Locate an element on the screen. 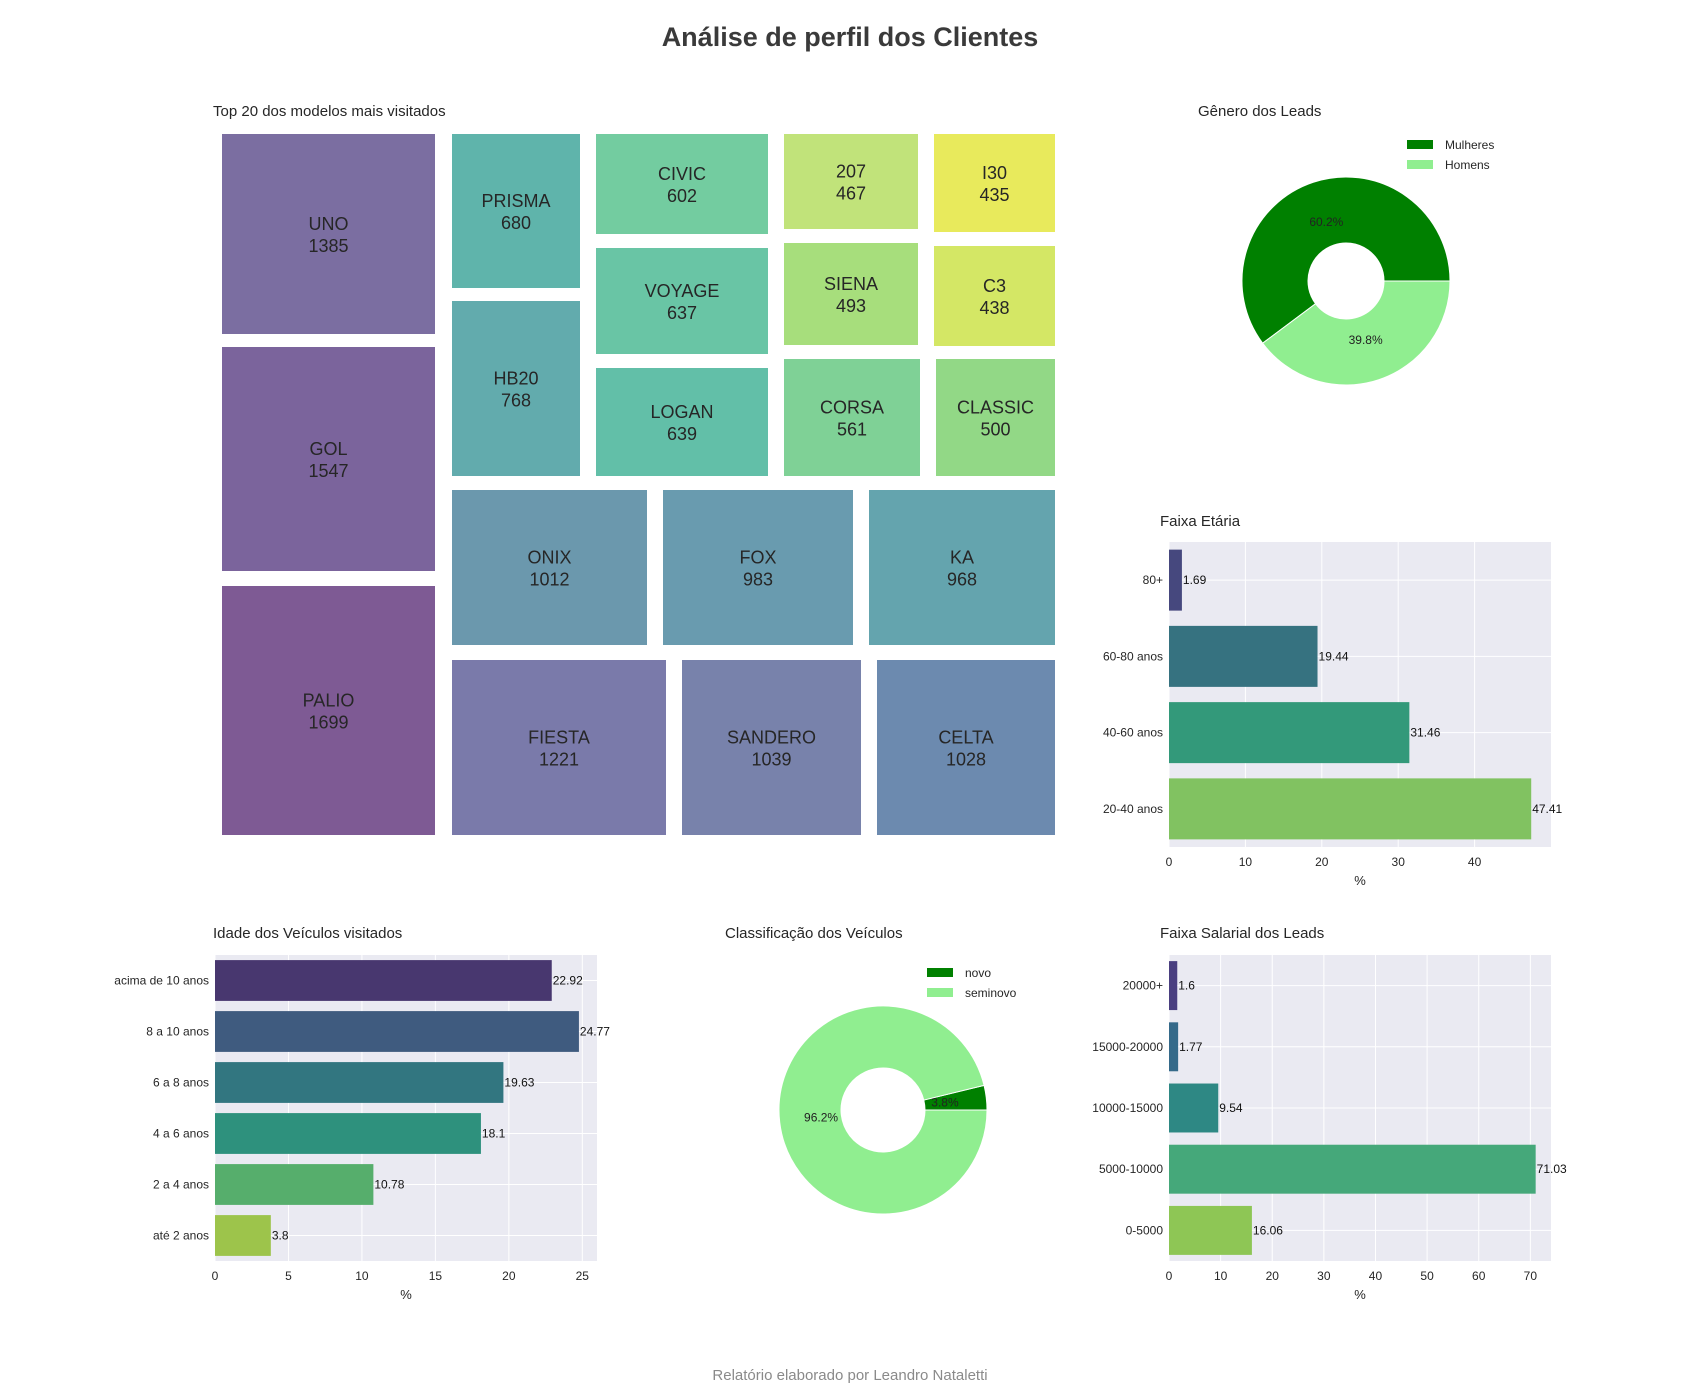 The width and height of the screenshot is (1700, 1400). y-tick-label-2-a-4-anos: 2 a 4 anos is located at coordinates (181, 1185).